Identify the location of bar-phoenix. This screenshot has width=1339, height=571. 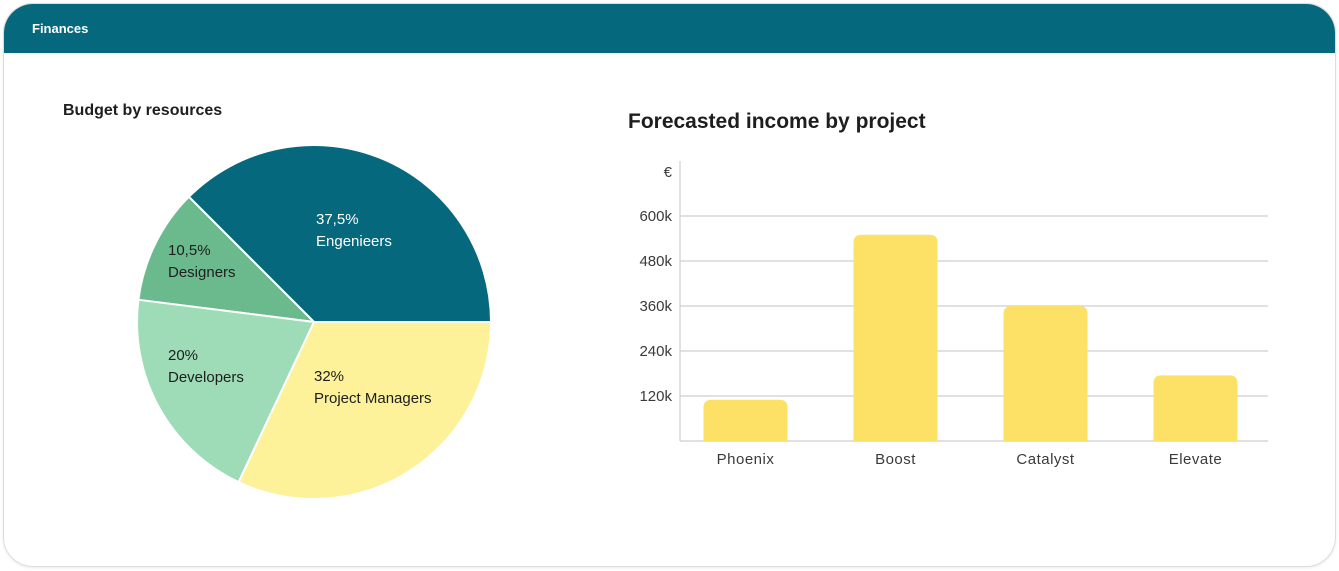
(745, 420).